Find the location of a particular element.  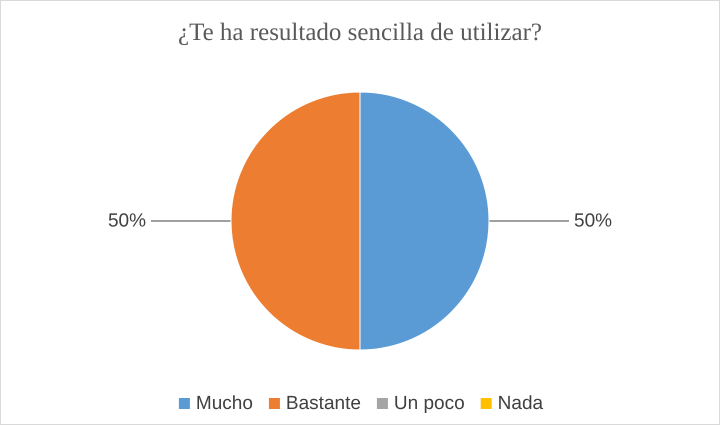

legend-label: Mucho is located at coordinates (224, 403).